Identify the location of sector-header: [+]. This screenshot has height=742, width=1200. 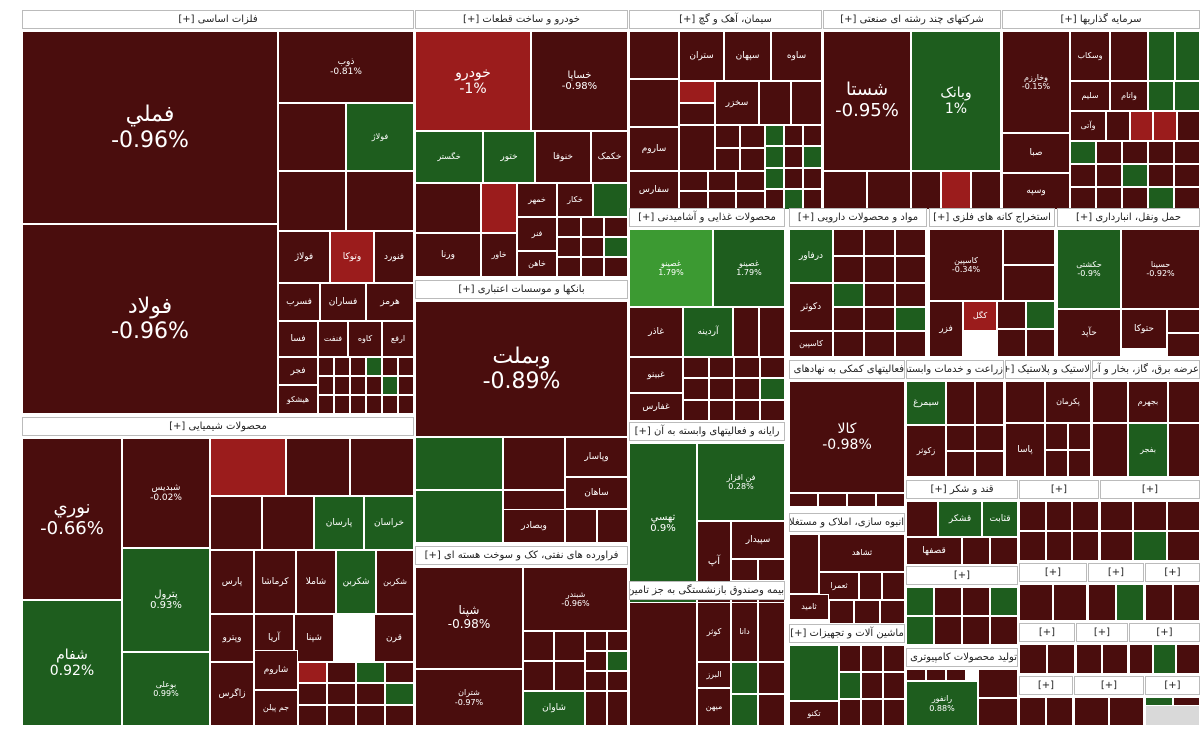
(962, 575).